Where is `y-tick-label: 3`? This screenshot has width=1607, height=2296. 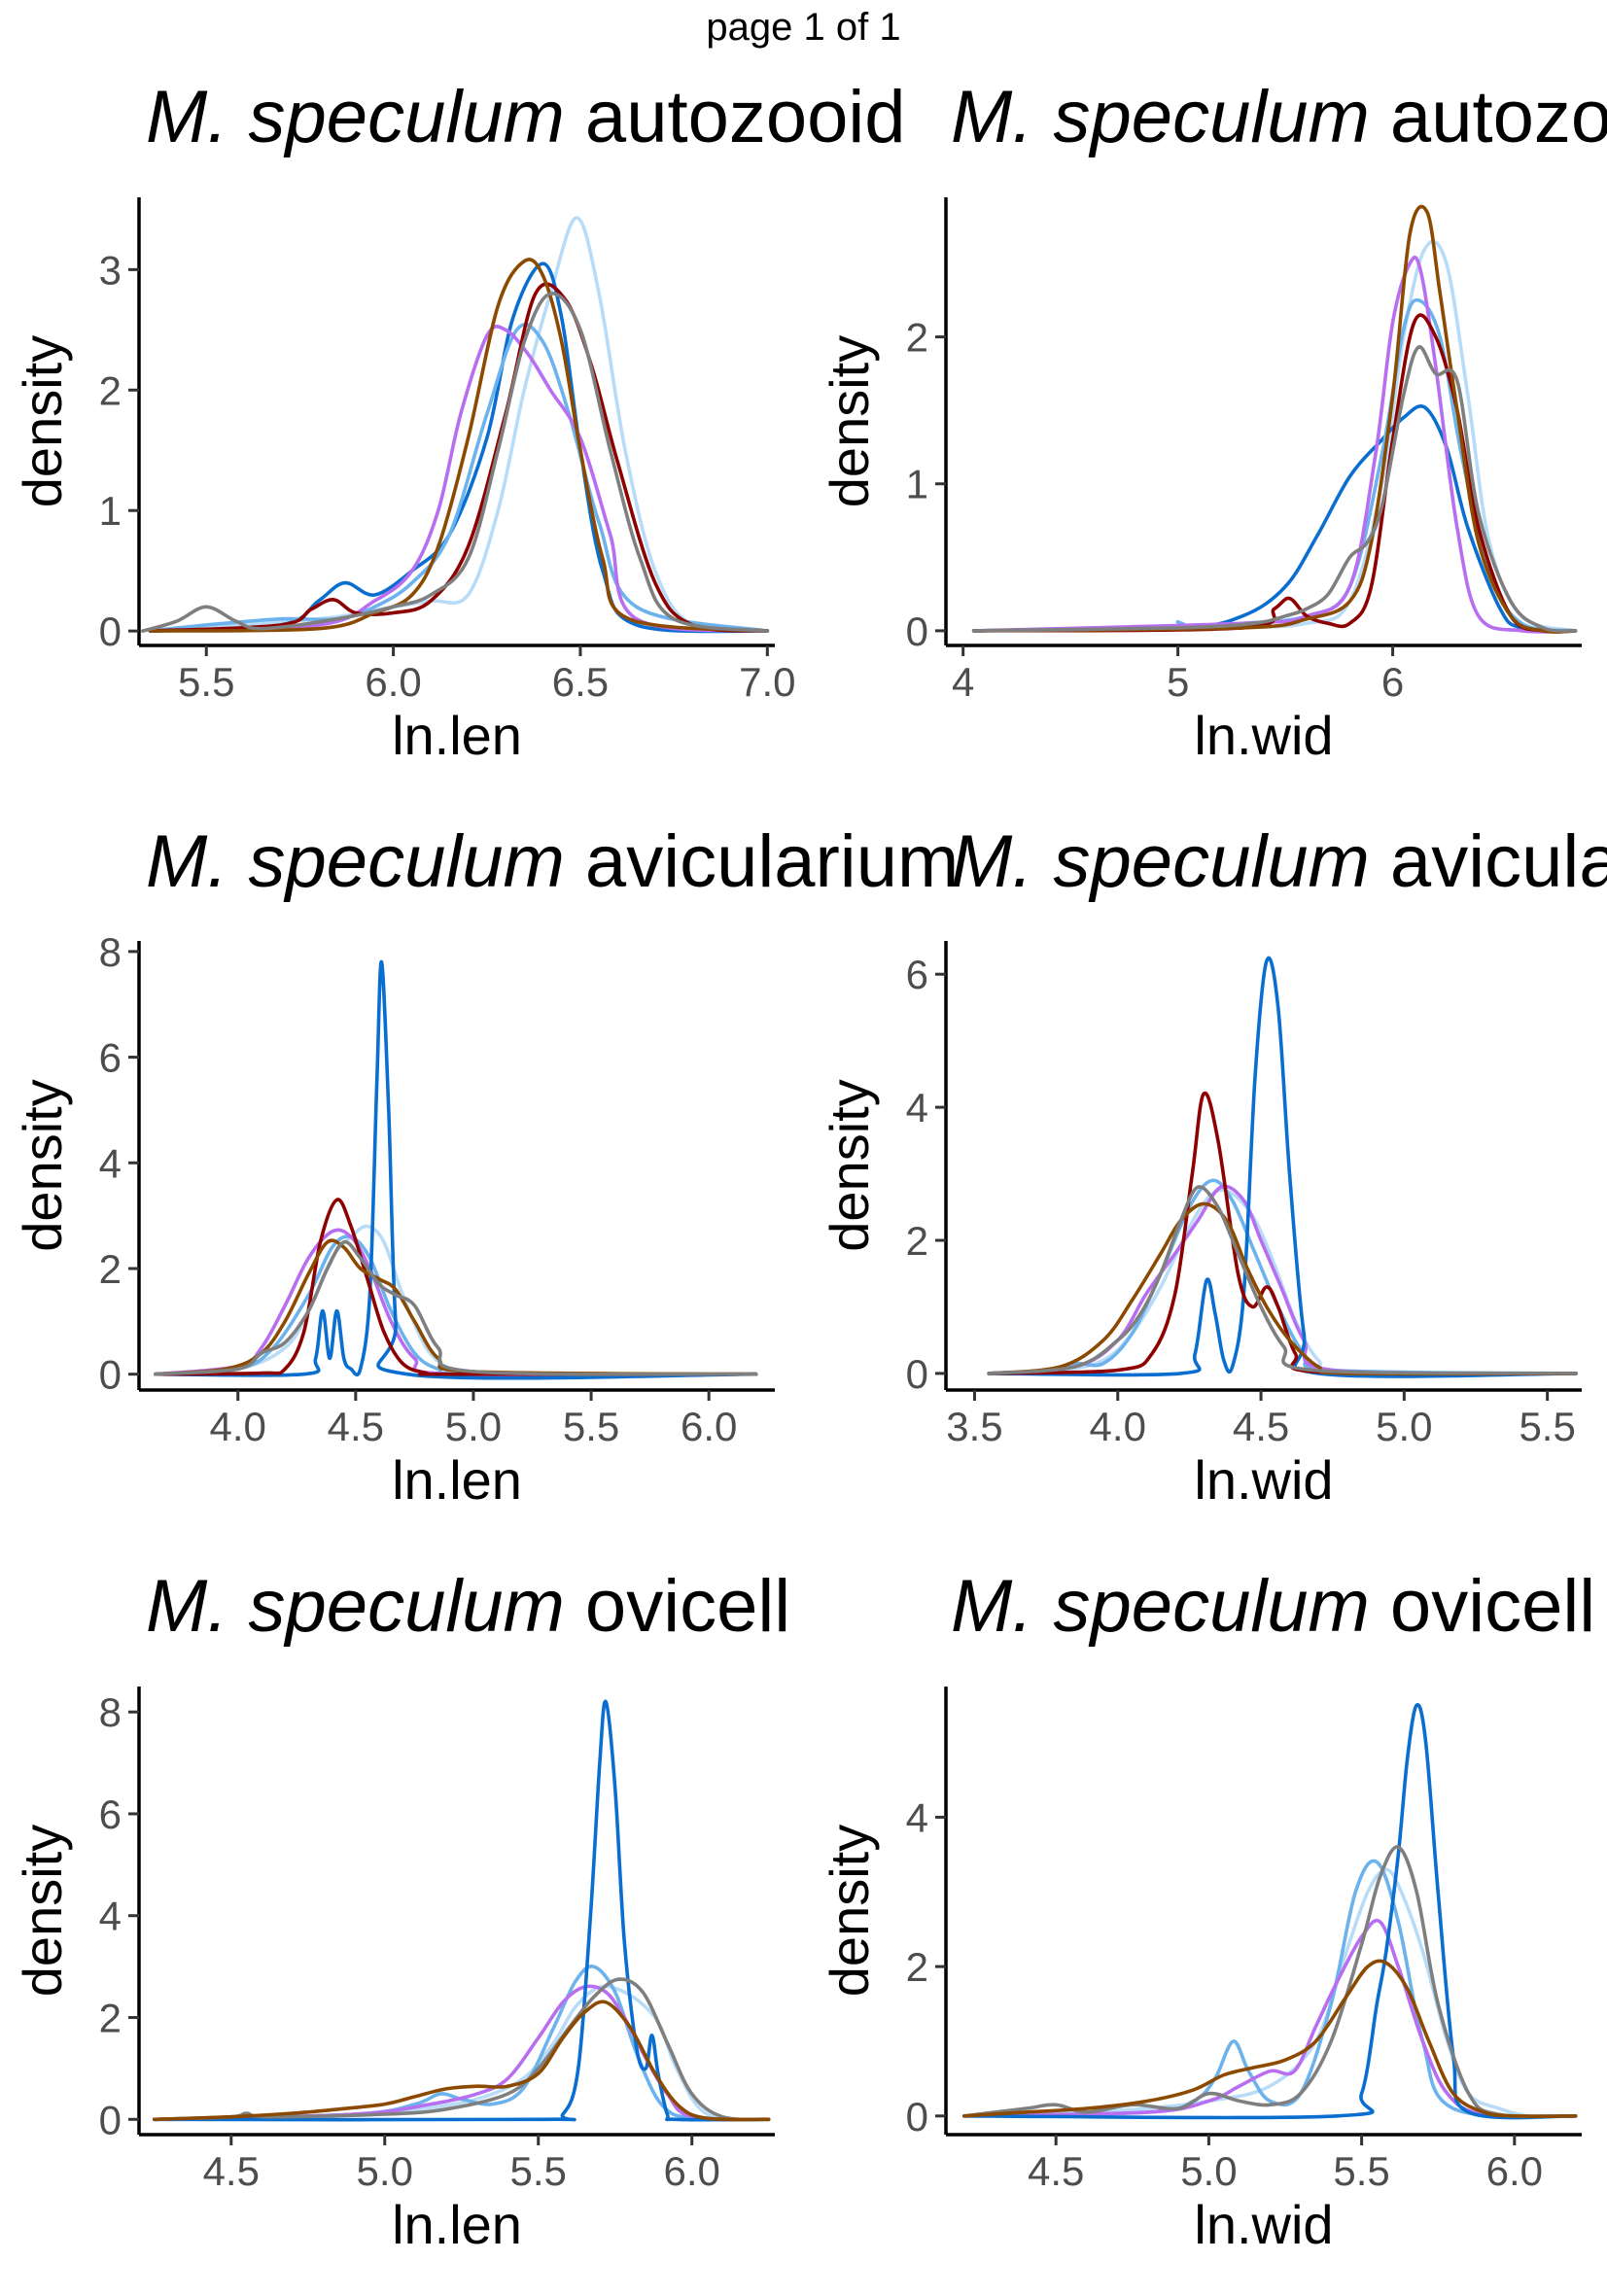 y-tick-label: 3 is located at coordinates (110, 270).